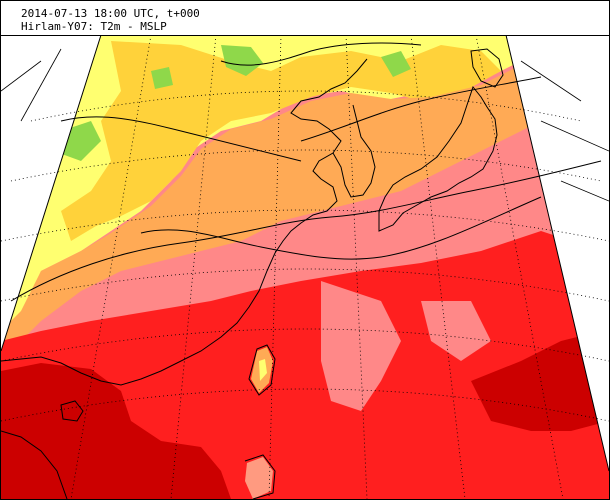 This screenshot has height=500, width=610. What do you see at coordinates (94, 26) in the screenshot?
I see `model-parameter-label: Hirlam-Y07: T2m - MSLP` at bounding box center [94, 26].